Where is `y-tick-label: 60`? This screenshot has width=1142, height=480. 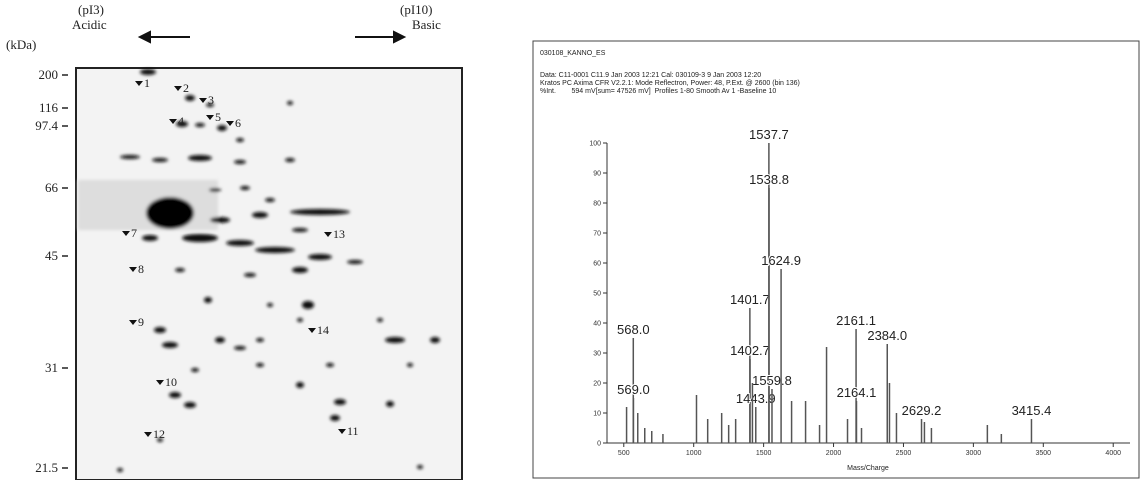 y-tick-label: 60 is located at coordinates (597, 264).